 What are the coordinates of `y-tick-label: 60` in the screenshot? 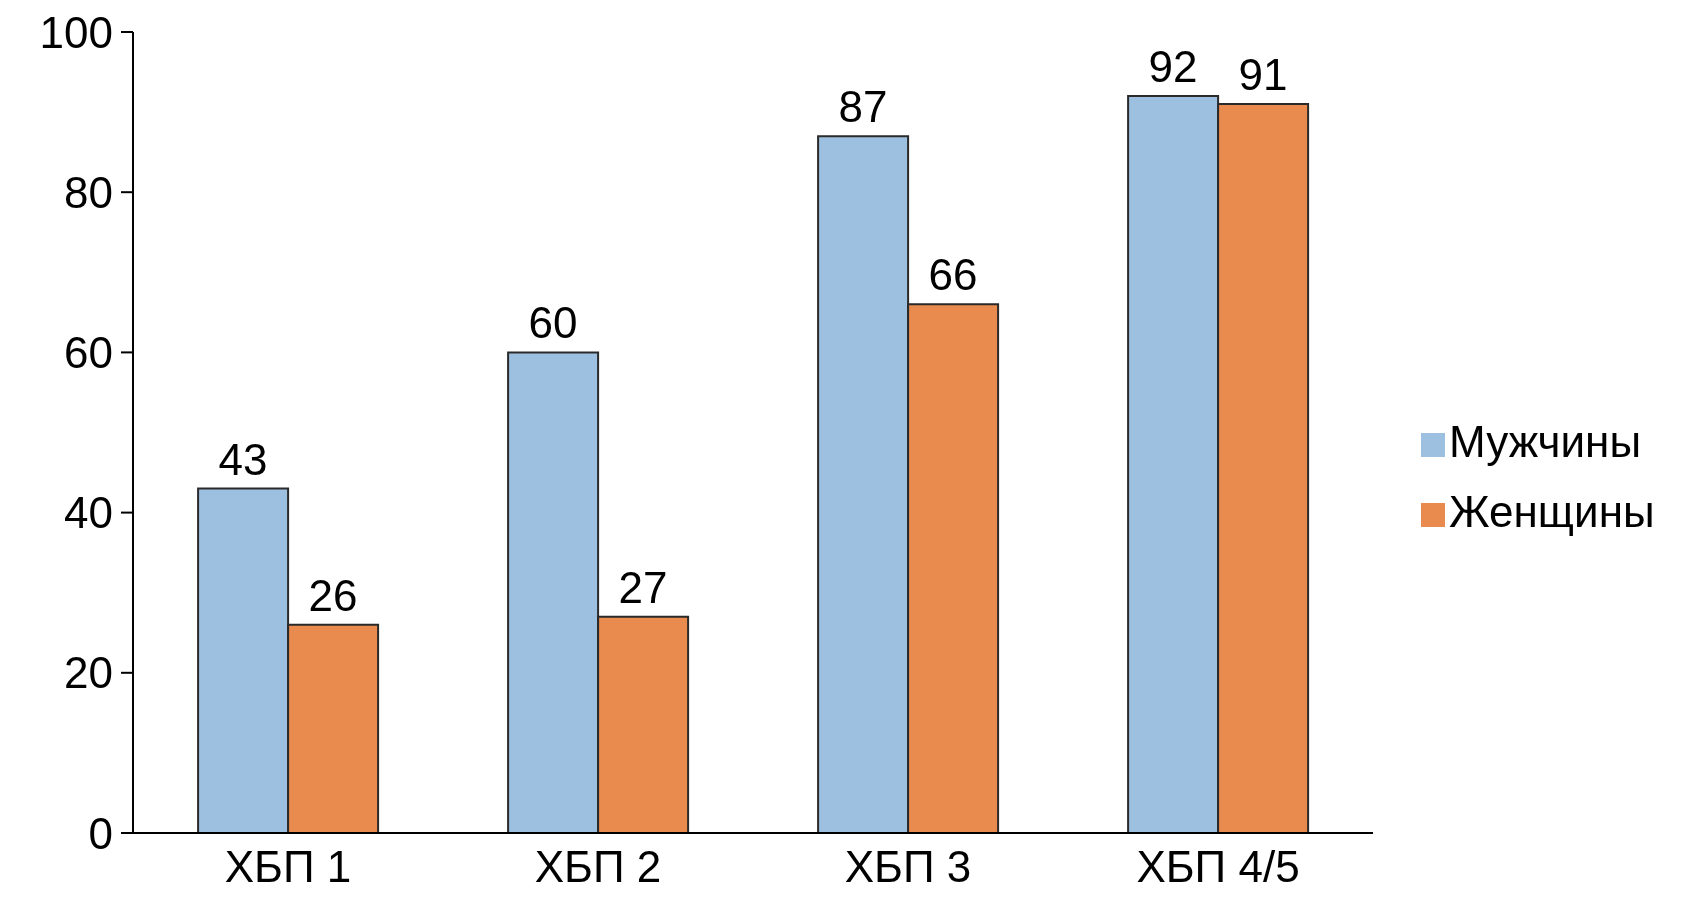 It's located at (88, 353).